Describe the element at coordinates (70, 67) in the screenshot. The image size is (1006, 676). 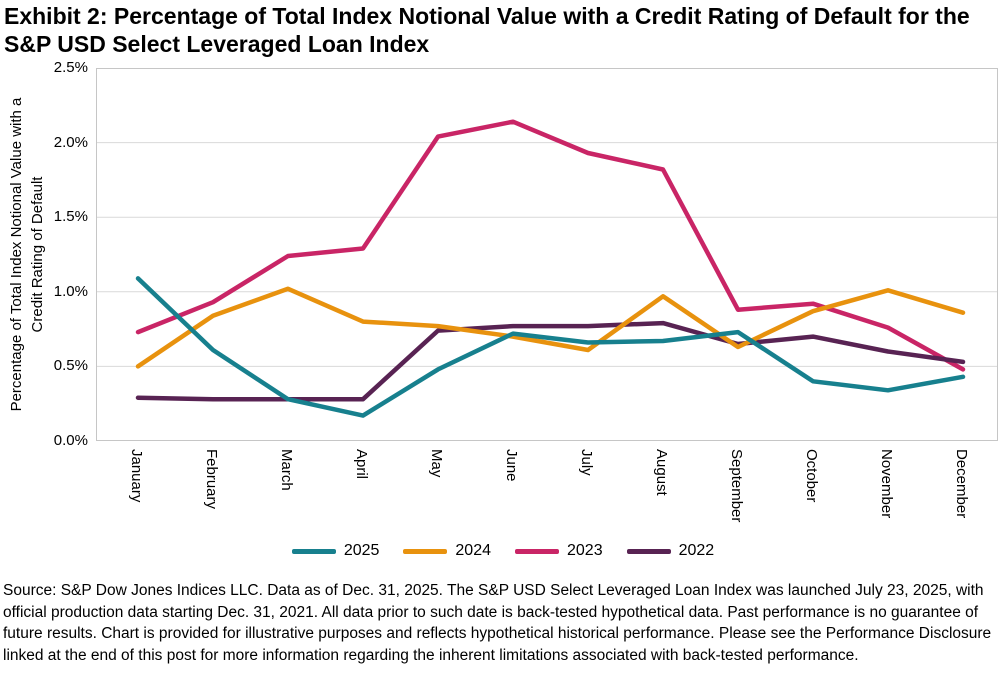
I see `y-tick-label: 2.5%` at that location.